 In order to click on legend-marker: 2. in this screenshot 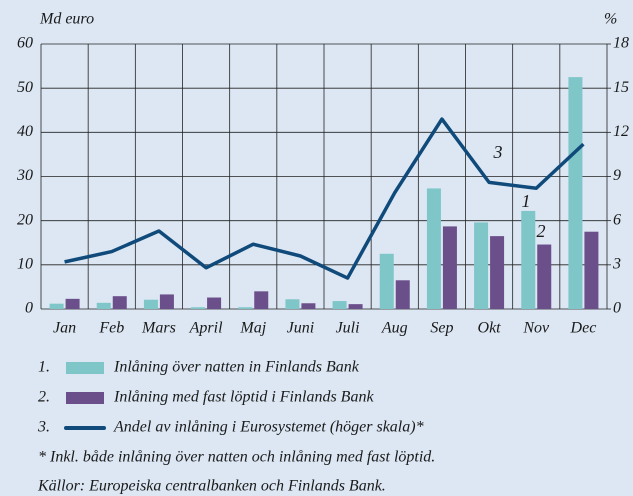, I will do `click(44, 397)`.